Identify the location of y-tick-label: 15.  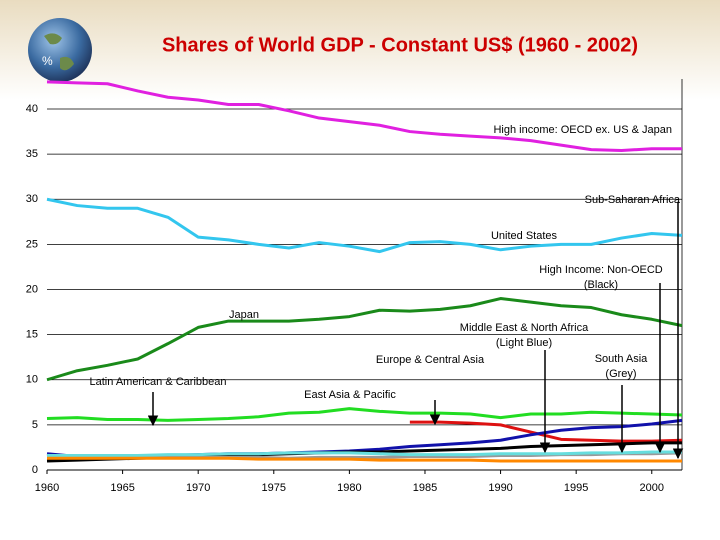
(32, 335).